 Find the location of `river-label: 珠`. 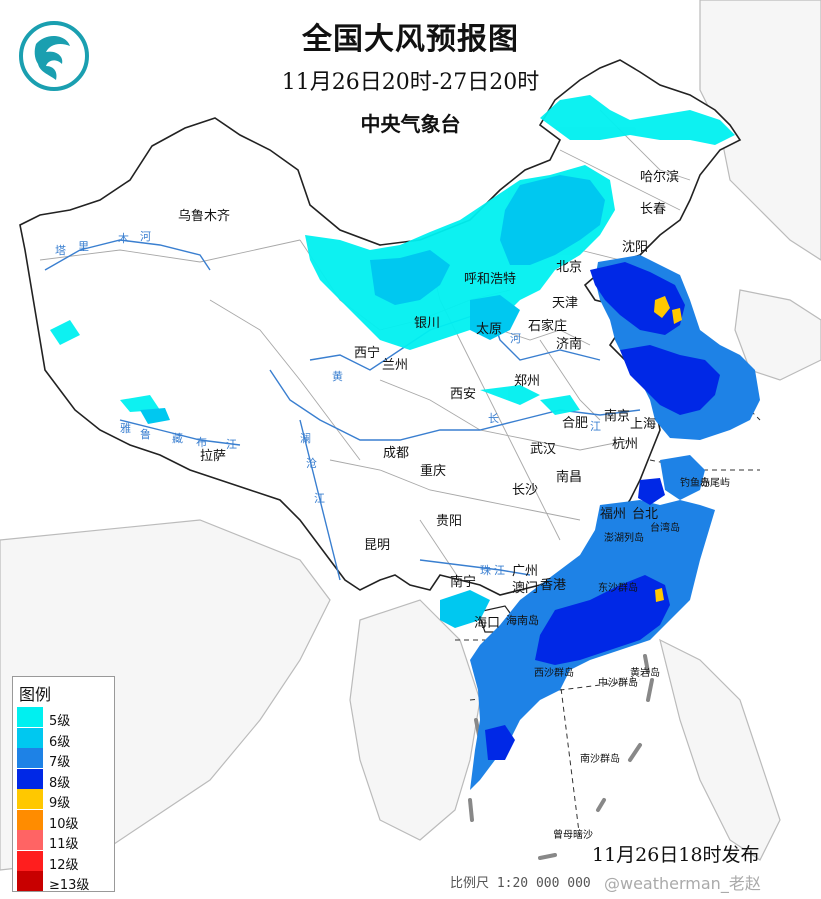

river-label: 珠 is located at coordinates (485, 570).